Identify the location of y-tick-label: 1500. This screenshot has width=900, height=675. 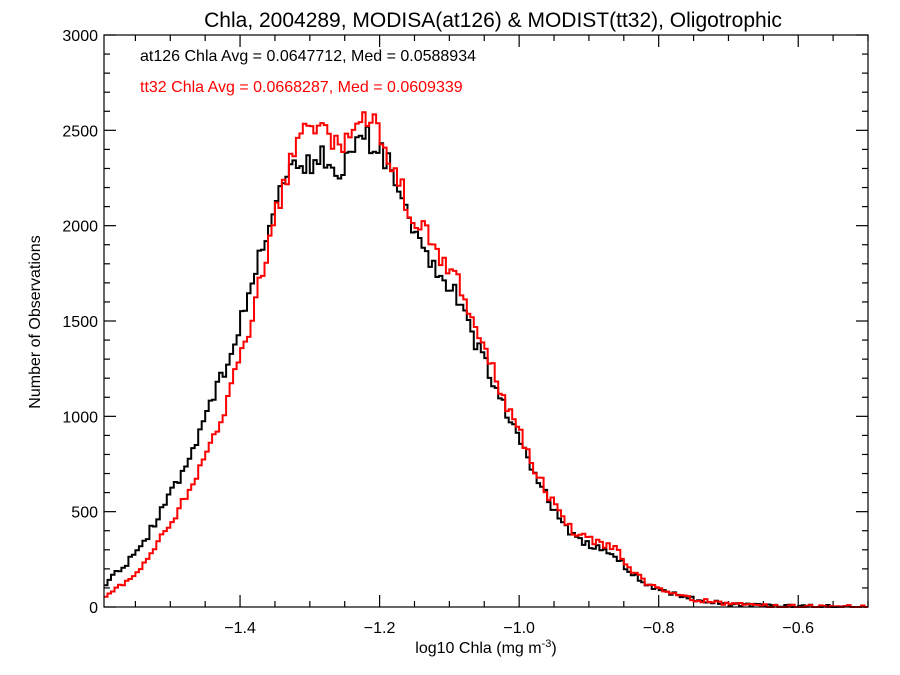
(80, 322).